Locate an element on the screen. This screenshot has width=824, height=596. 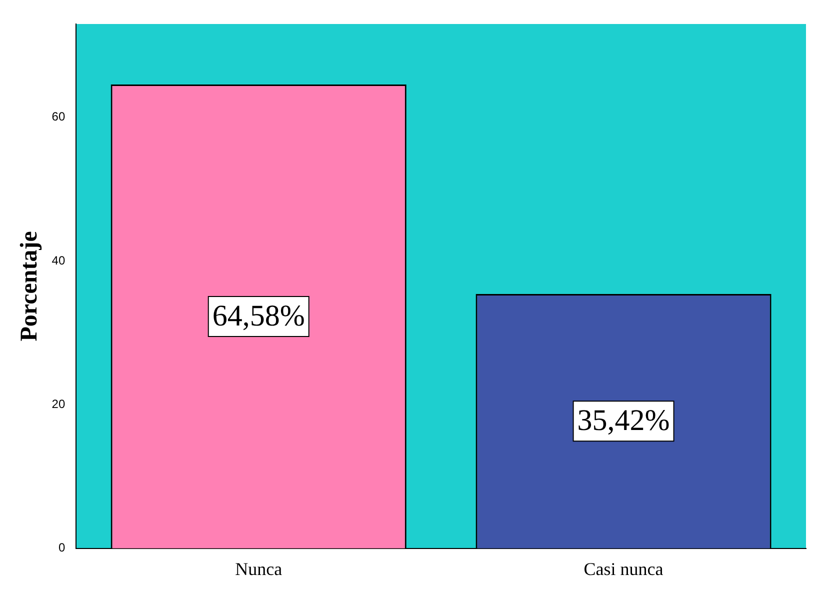
y-tick-label: 60 is located at coordinates (59, 117).